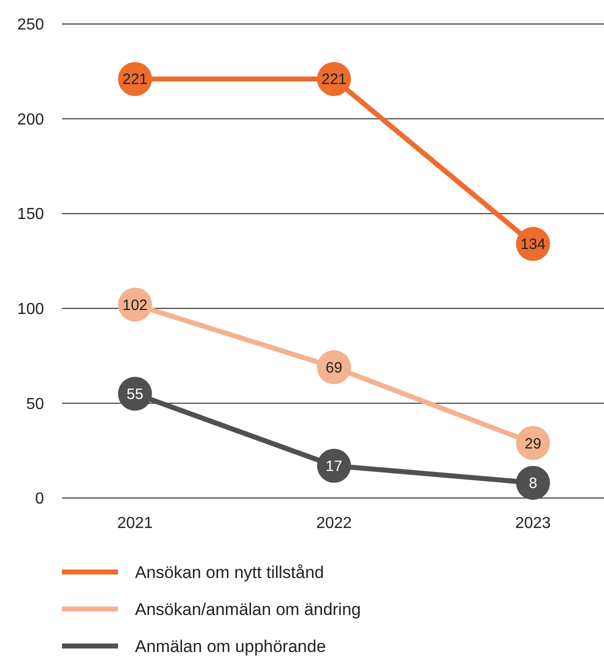 This screenshot has width=604, height=666. What do you see at coordinates (30, 119) in the screenshot?
I see `y-tick-label: 200` at bounding box center [30, 119].